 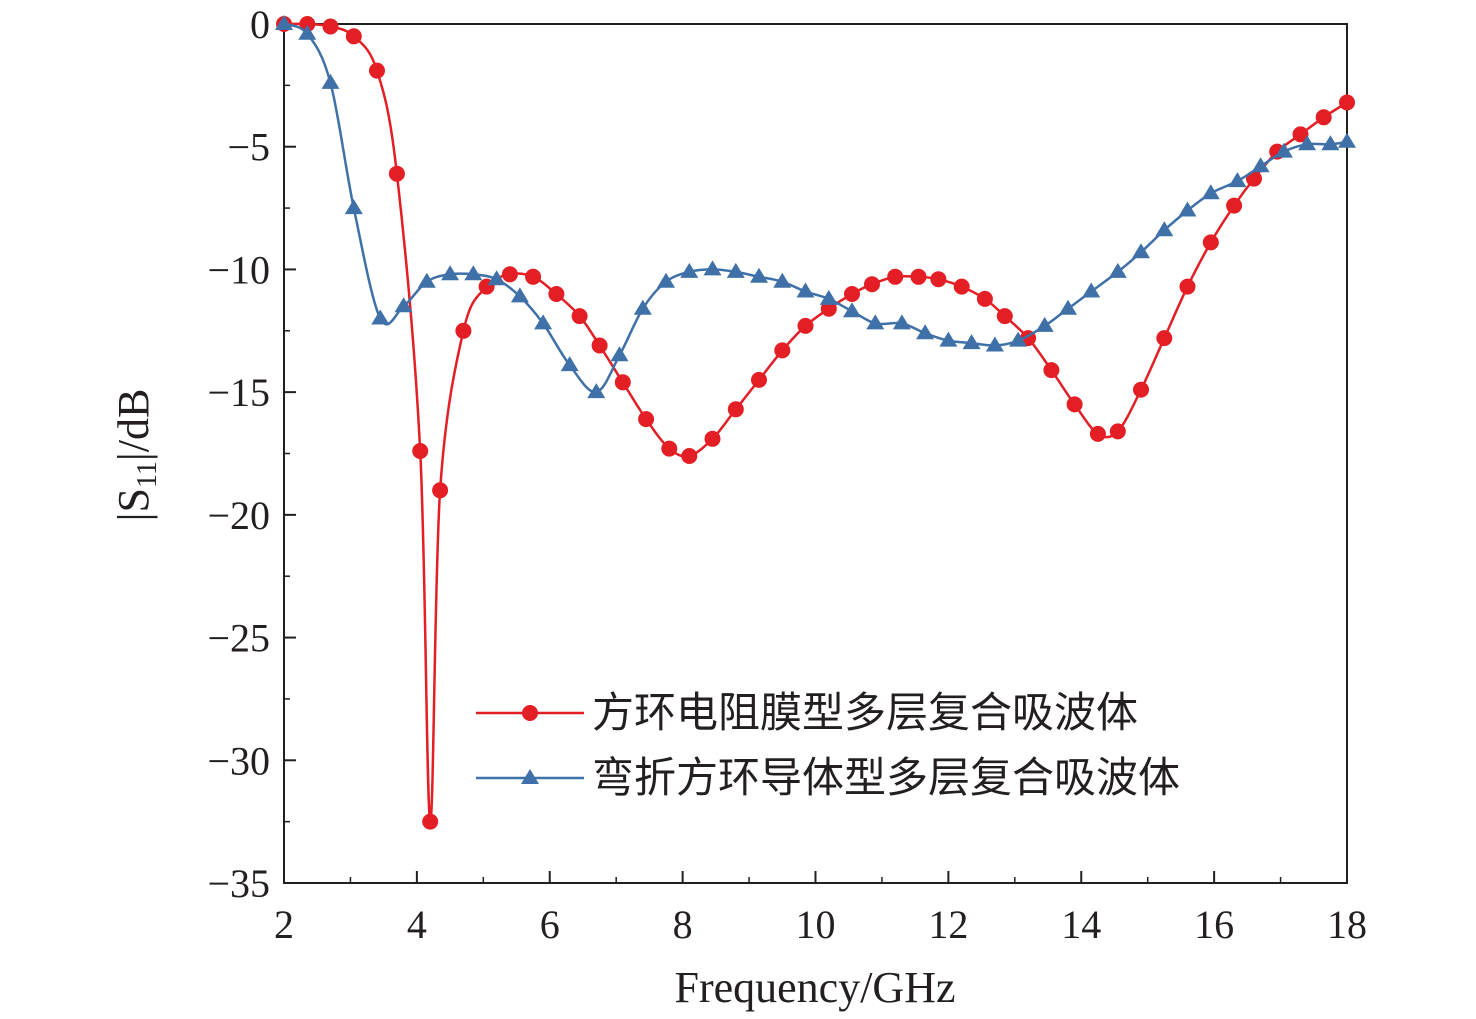 I want to click on y-tick-label: −15, so click(x=238, y=392).